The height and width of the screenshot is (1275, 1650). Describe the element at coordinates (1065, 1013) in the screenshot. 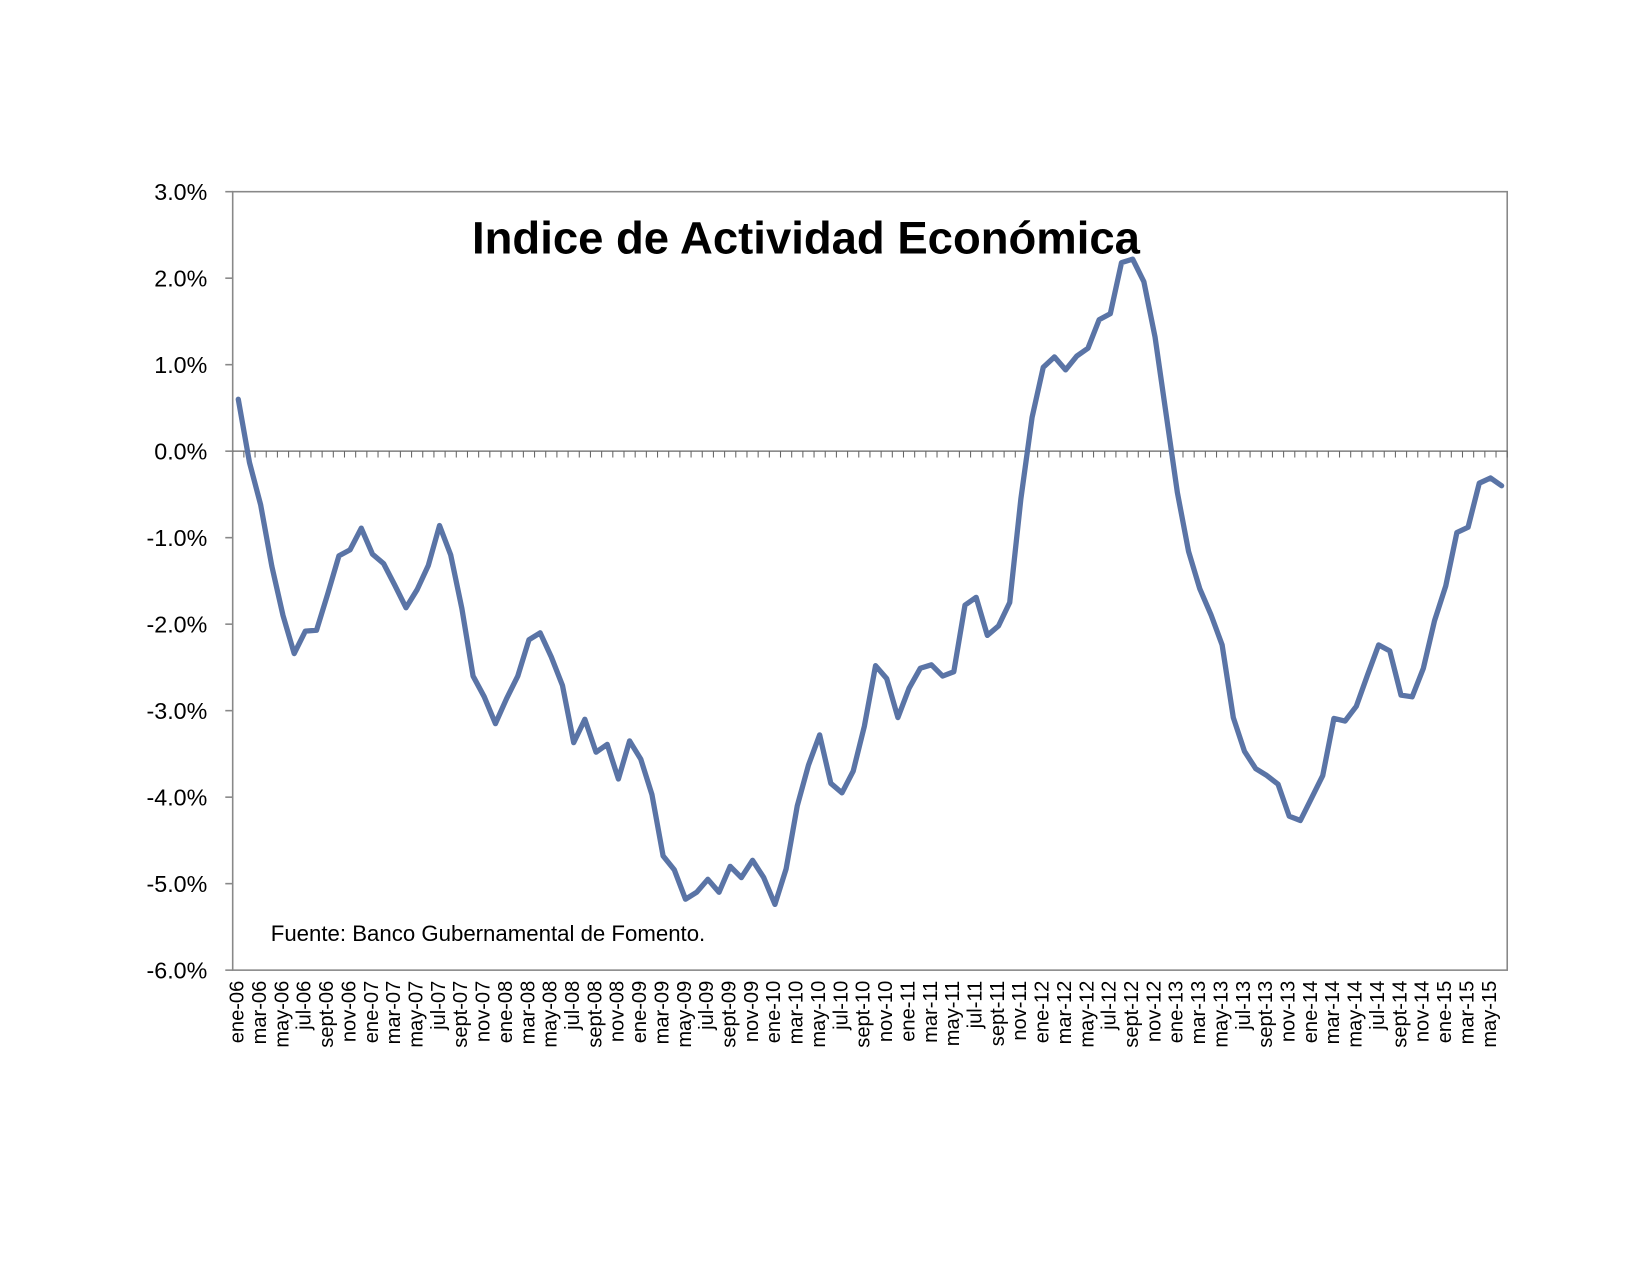

I see `x-tick-label: mar-12` at that location.